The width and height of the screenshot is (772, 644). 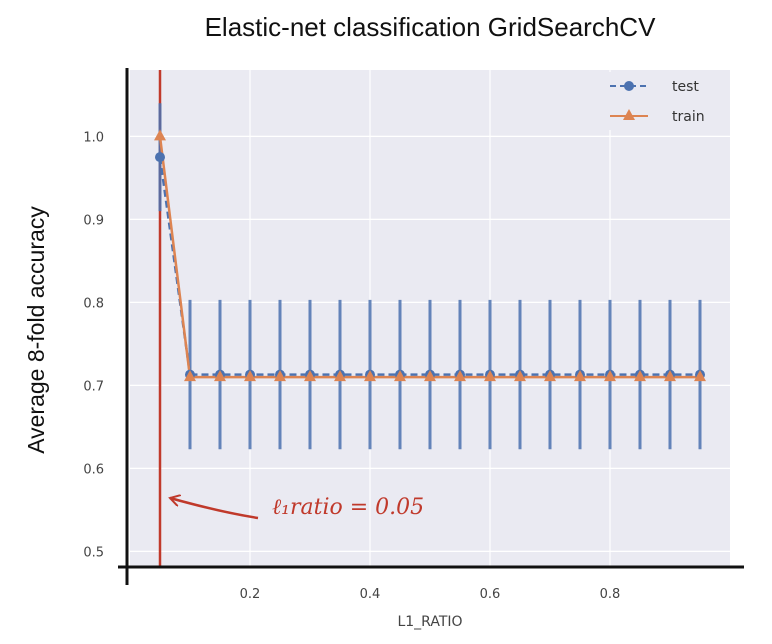 I want to click on annotation-text: ℓ₁ratio = 0.05, so click(x=348, y=507).